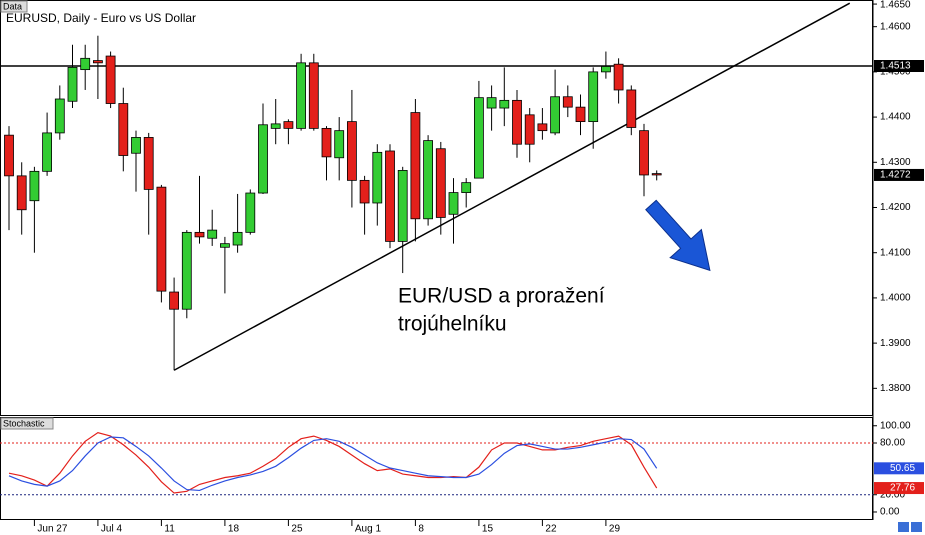  Describe the element at coordinates (895, 5) in the screenshot. I see `y-tick-label: 1.4650` at that location.